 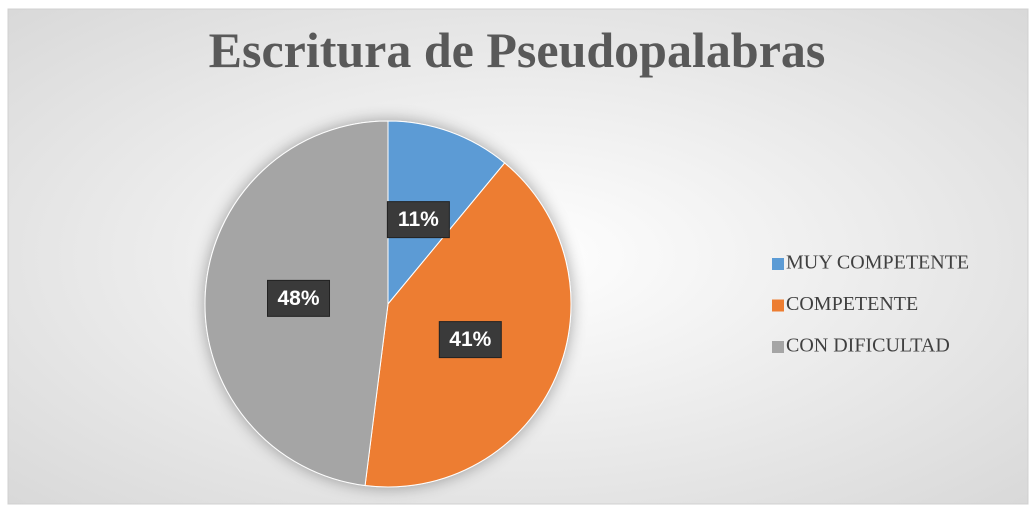 I want to click on data-label: 48%, so click(x=298, y=298).